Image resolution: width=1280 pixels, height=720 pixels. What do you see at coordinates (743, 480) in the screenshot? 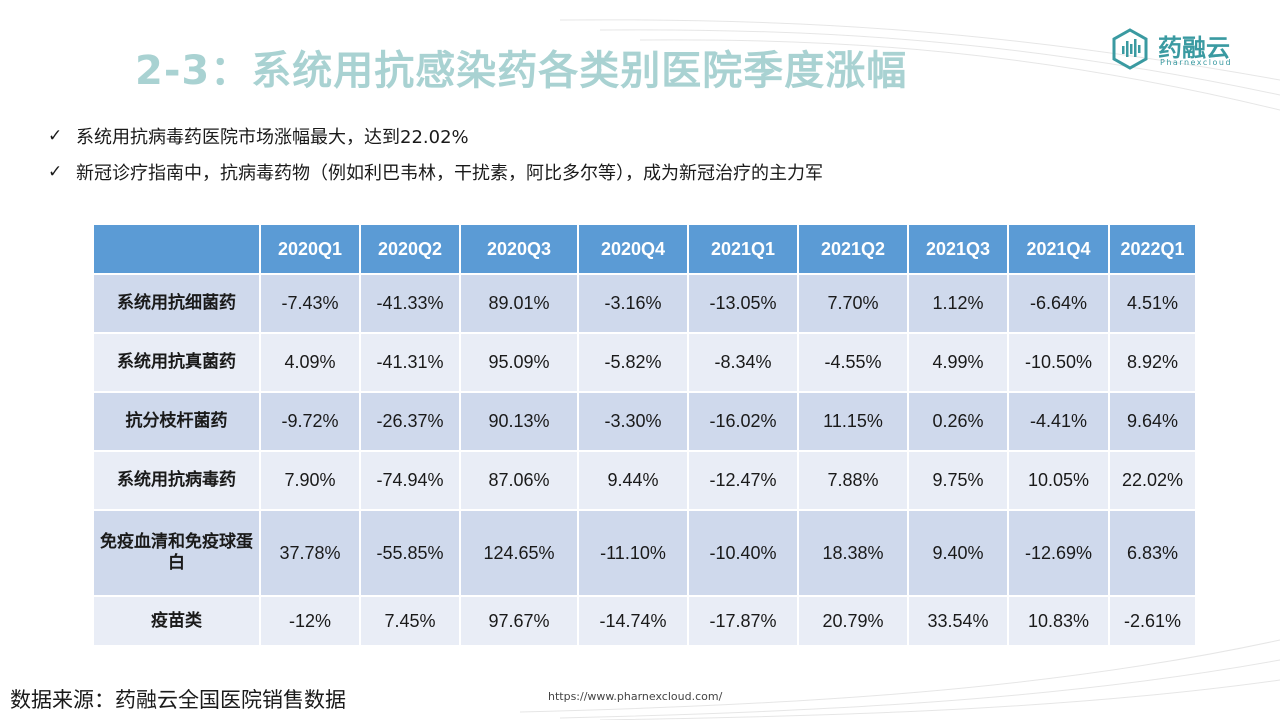
I see `table-cell: -12.47%` at bounding box center [743, 480].